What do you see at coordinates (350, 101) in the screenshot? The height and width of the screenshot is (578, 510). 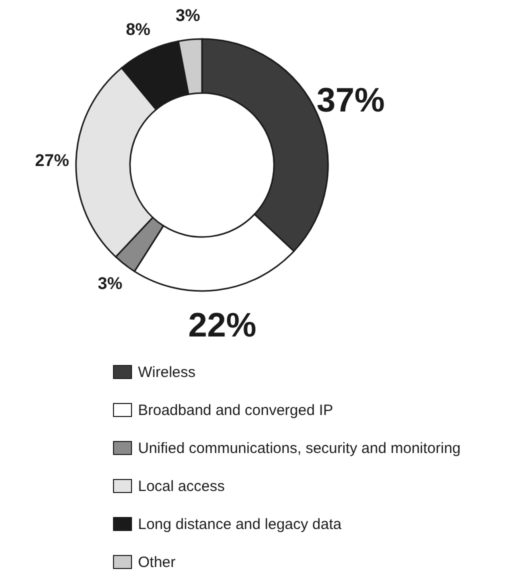 I see `data-label: 37%` at bounding box center [350, 101].